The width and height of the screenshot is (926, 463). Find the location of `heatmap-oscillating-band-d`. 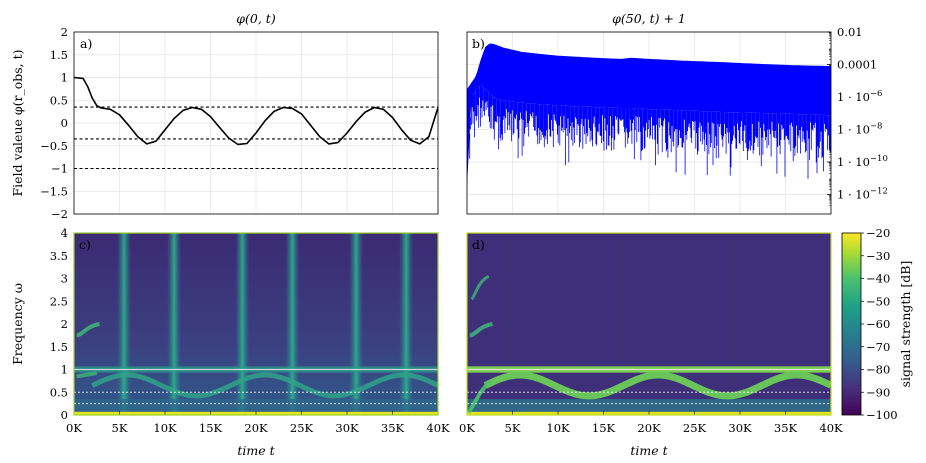

heatmap-oscillating-band-d is located at coordinates (657, 385).